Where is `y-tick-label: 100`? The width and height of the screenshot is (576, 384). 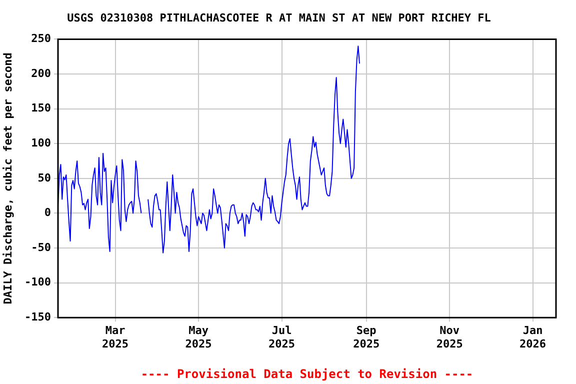 y-tick-label: 100 is located at coordinates (41, 143).